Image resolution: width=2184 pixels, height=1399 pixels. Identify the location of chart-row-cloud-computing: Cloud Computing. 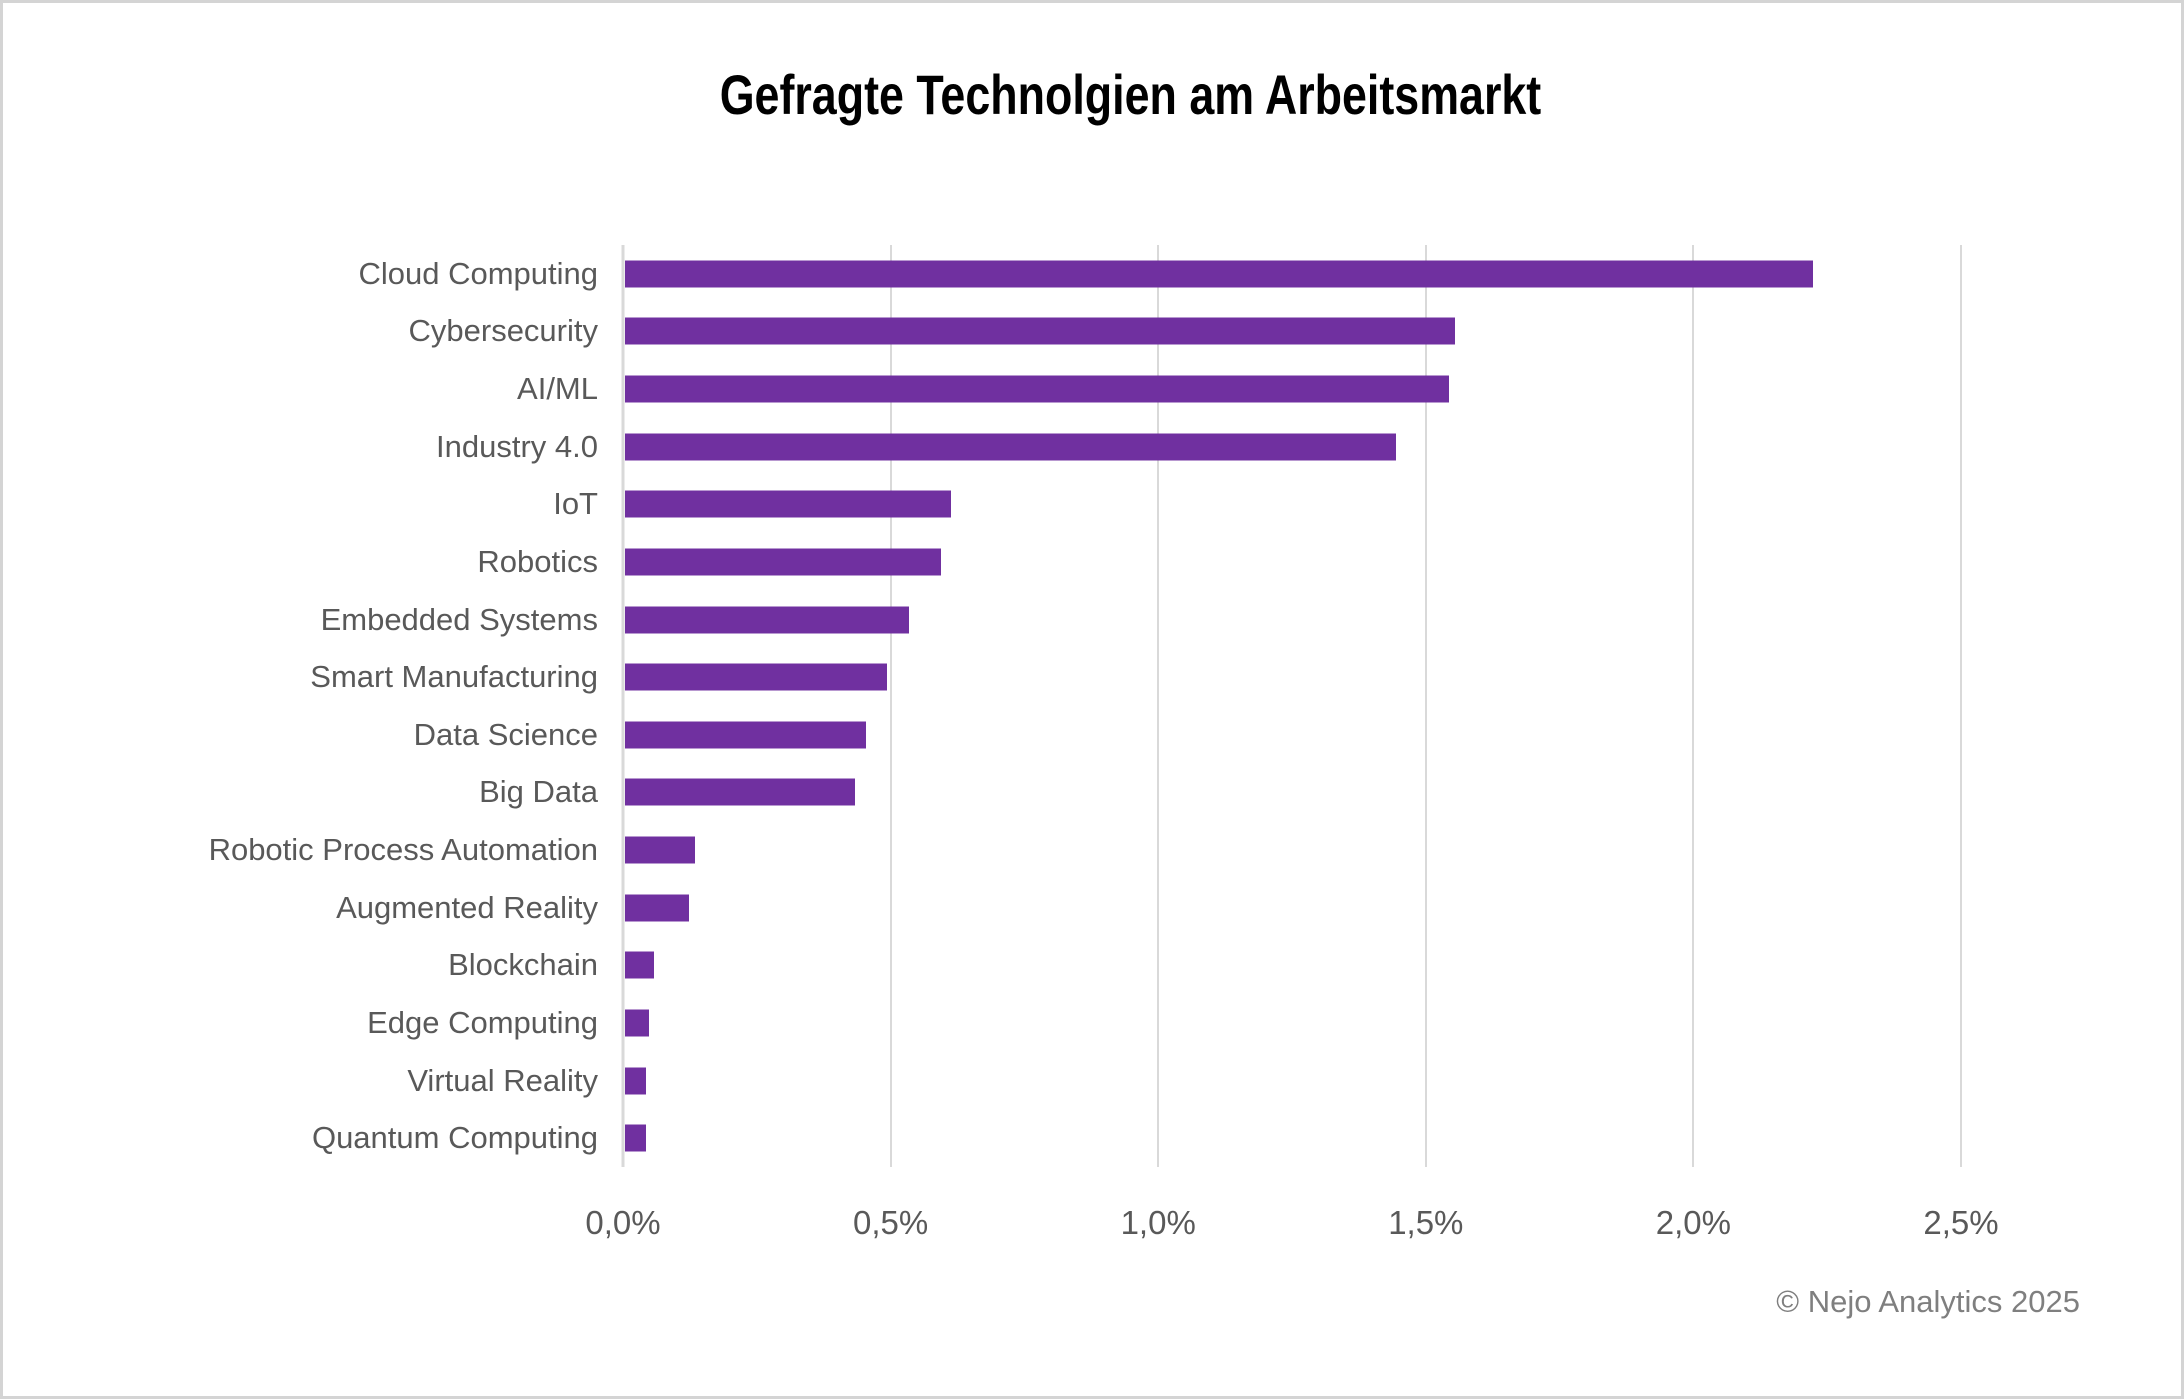
(980, 274).